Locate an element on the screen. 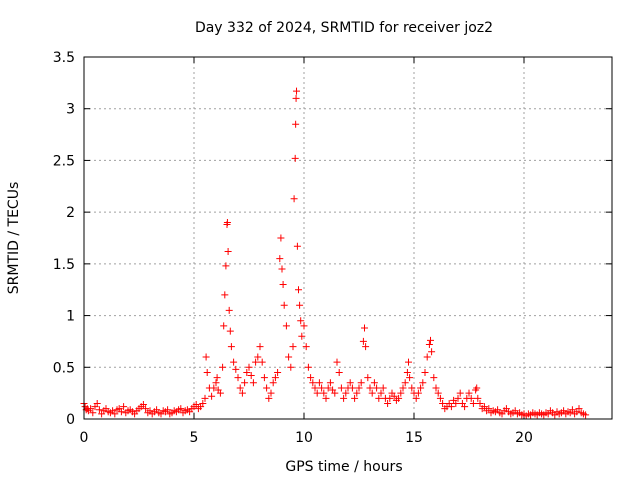 This screenshot has height=480, width=640. y-tick-label: 1 is located at coordinates (70, 317).